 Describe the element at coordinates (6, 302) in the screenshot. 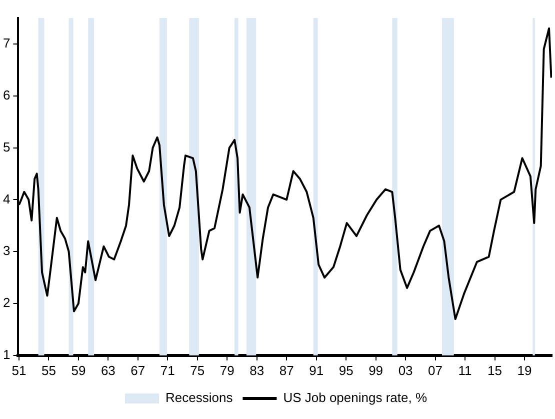

I see `y-tick-label: 2` at that location.